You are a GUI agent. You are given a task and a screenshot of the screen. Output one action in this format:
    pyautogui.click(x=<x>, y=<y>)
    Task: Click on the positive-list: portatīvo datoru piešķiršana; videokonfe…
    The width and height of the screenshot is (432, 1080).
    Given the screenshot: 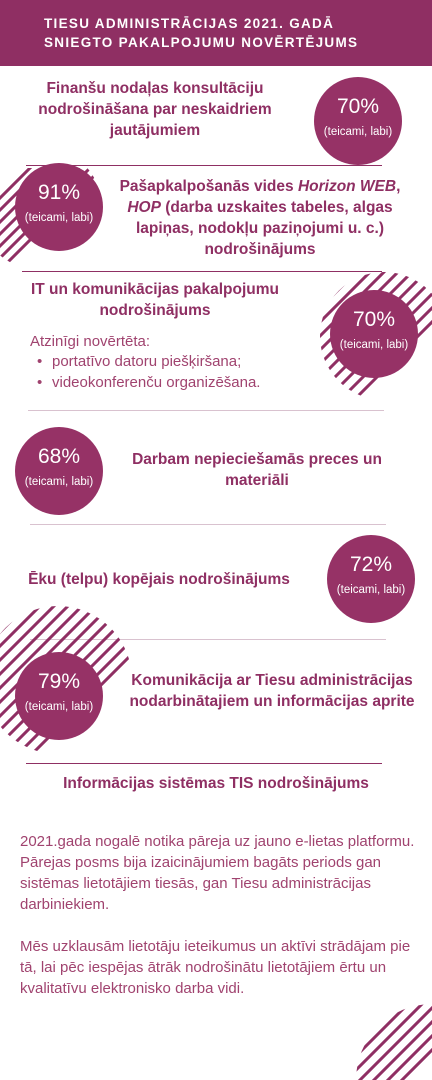 What is the action you would take?
    pyautogui.click(x=146, y=372)
    